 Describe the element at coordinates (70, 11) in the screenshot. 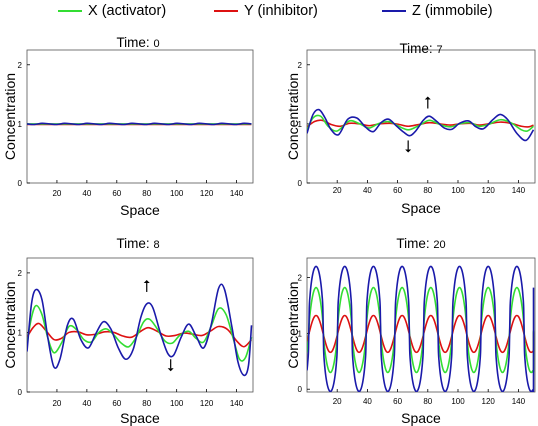

I see `legend-swatch-x` at that location.